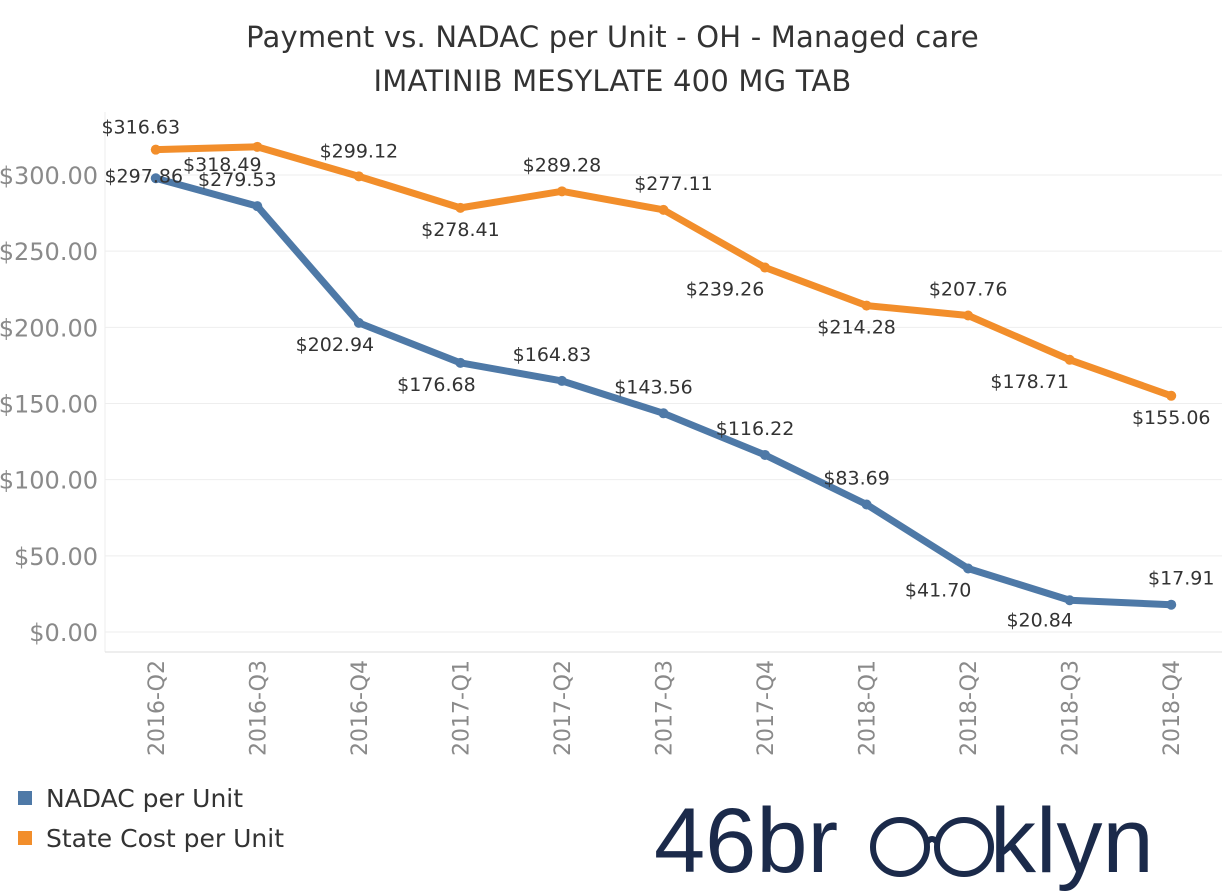 The height and width of the screenshot is (892, 1225). Describe the element at coordinates (766, 708) in the screenshot. I see `x-tick-label: 2017-Q4` at that location.